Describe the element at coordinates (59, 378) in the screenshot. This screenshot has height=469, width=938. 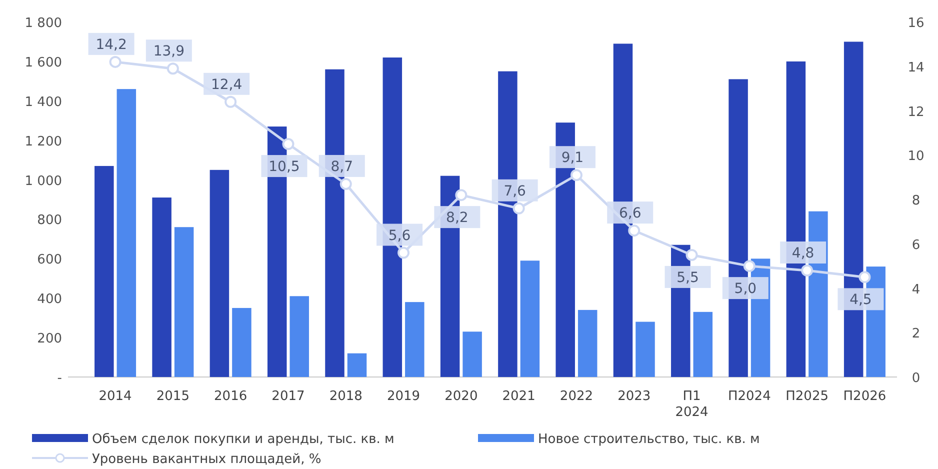
I see `y-tick-label: -` at that location.